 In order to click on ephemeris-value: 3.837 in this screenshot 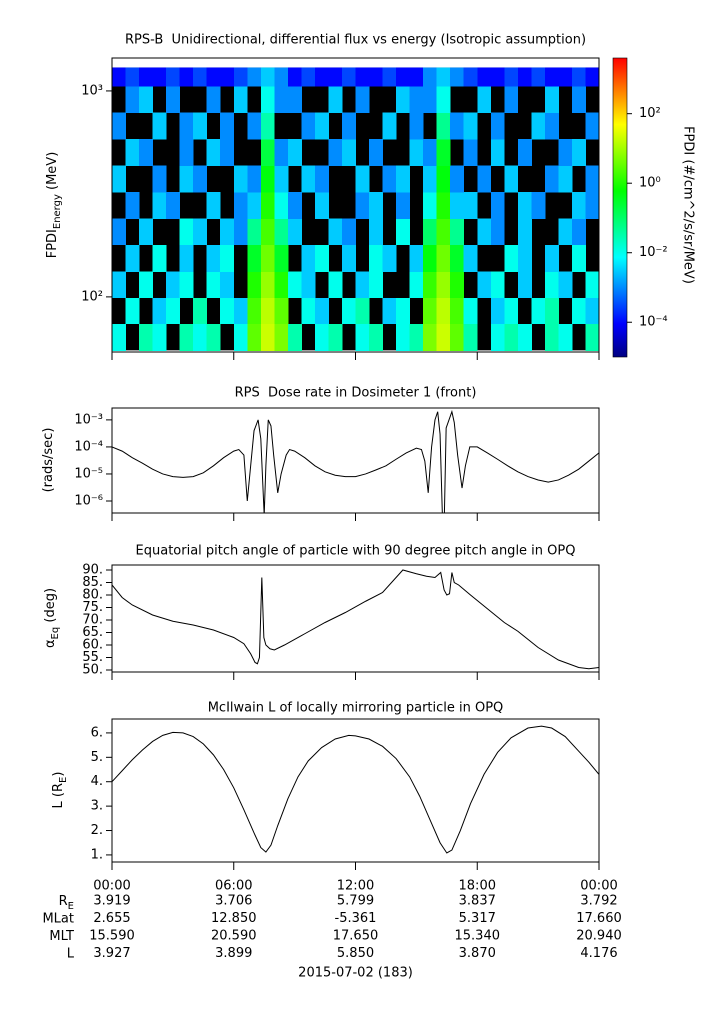, I will do `click(477, 901)`.